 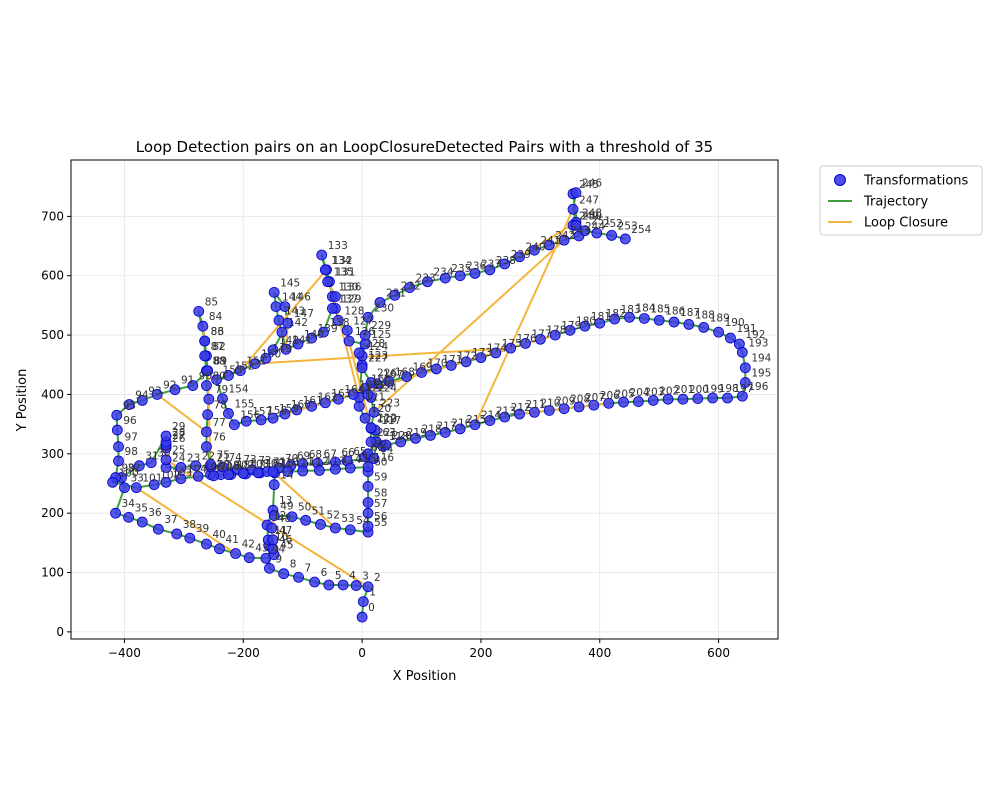 What do you see at coordinates (425, 676) in the screenshot?
I see `x-axis-label: X Position` at bounding box center [425, 676].